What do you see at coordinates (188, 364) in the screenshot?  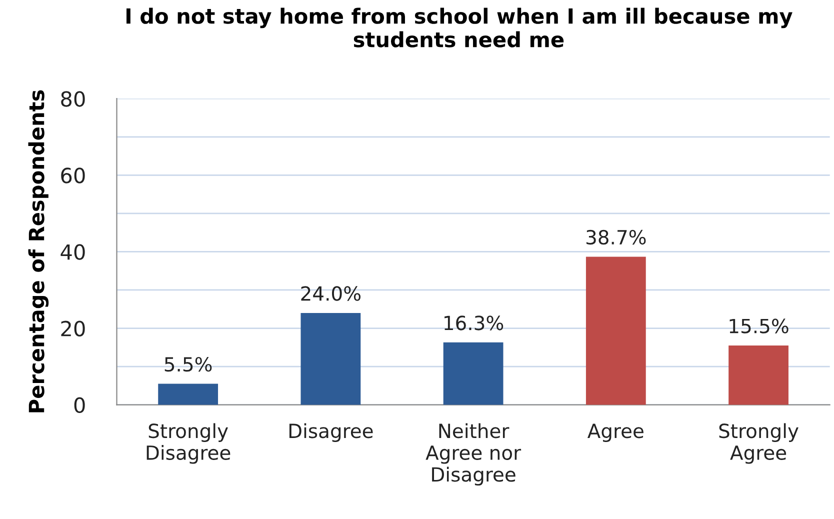 I see `data-label: 5.5%` at bounding box center [188, 364].